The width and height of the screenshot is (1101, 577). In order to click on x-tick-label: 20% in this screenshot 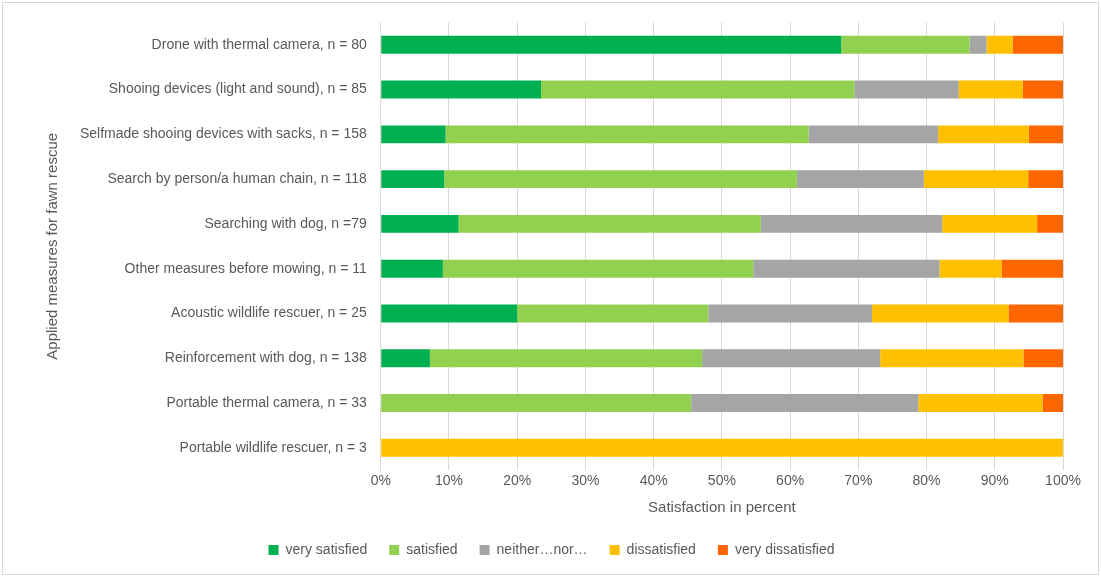, I will do `click(517, 480)`.